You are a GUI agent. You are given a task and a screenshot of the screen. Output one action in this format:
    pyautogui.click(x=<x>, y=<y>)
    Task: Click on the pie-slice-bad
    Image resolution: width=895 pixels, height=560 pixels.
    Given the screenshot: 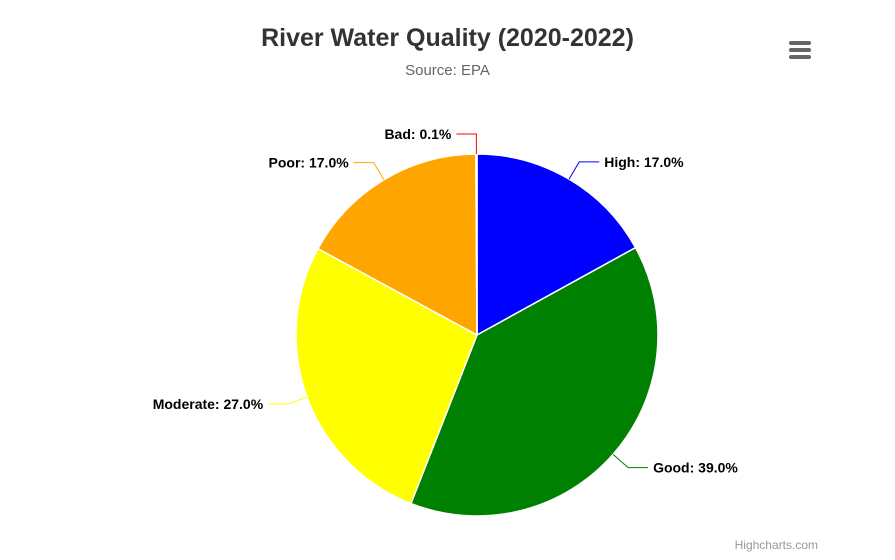 What is the action you would take?
    pyautogui.click(x=476, y=244)
    